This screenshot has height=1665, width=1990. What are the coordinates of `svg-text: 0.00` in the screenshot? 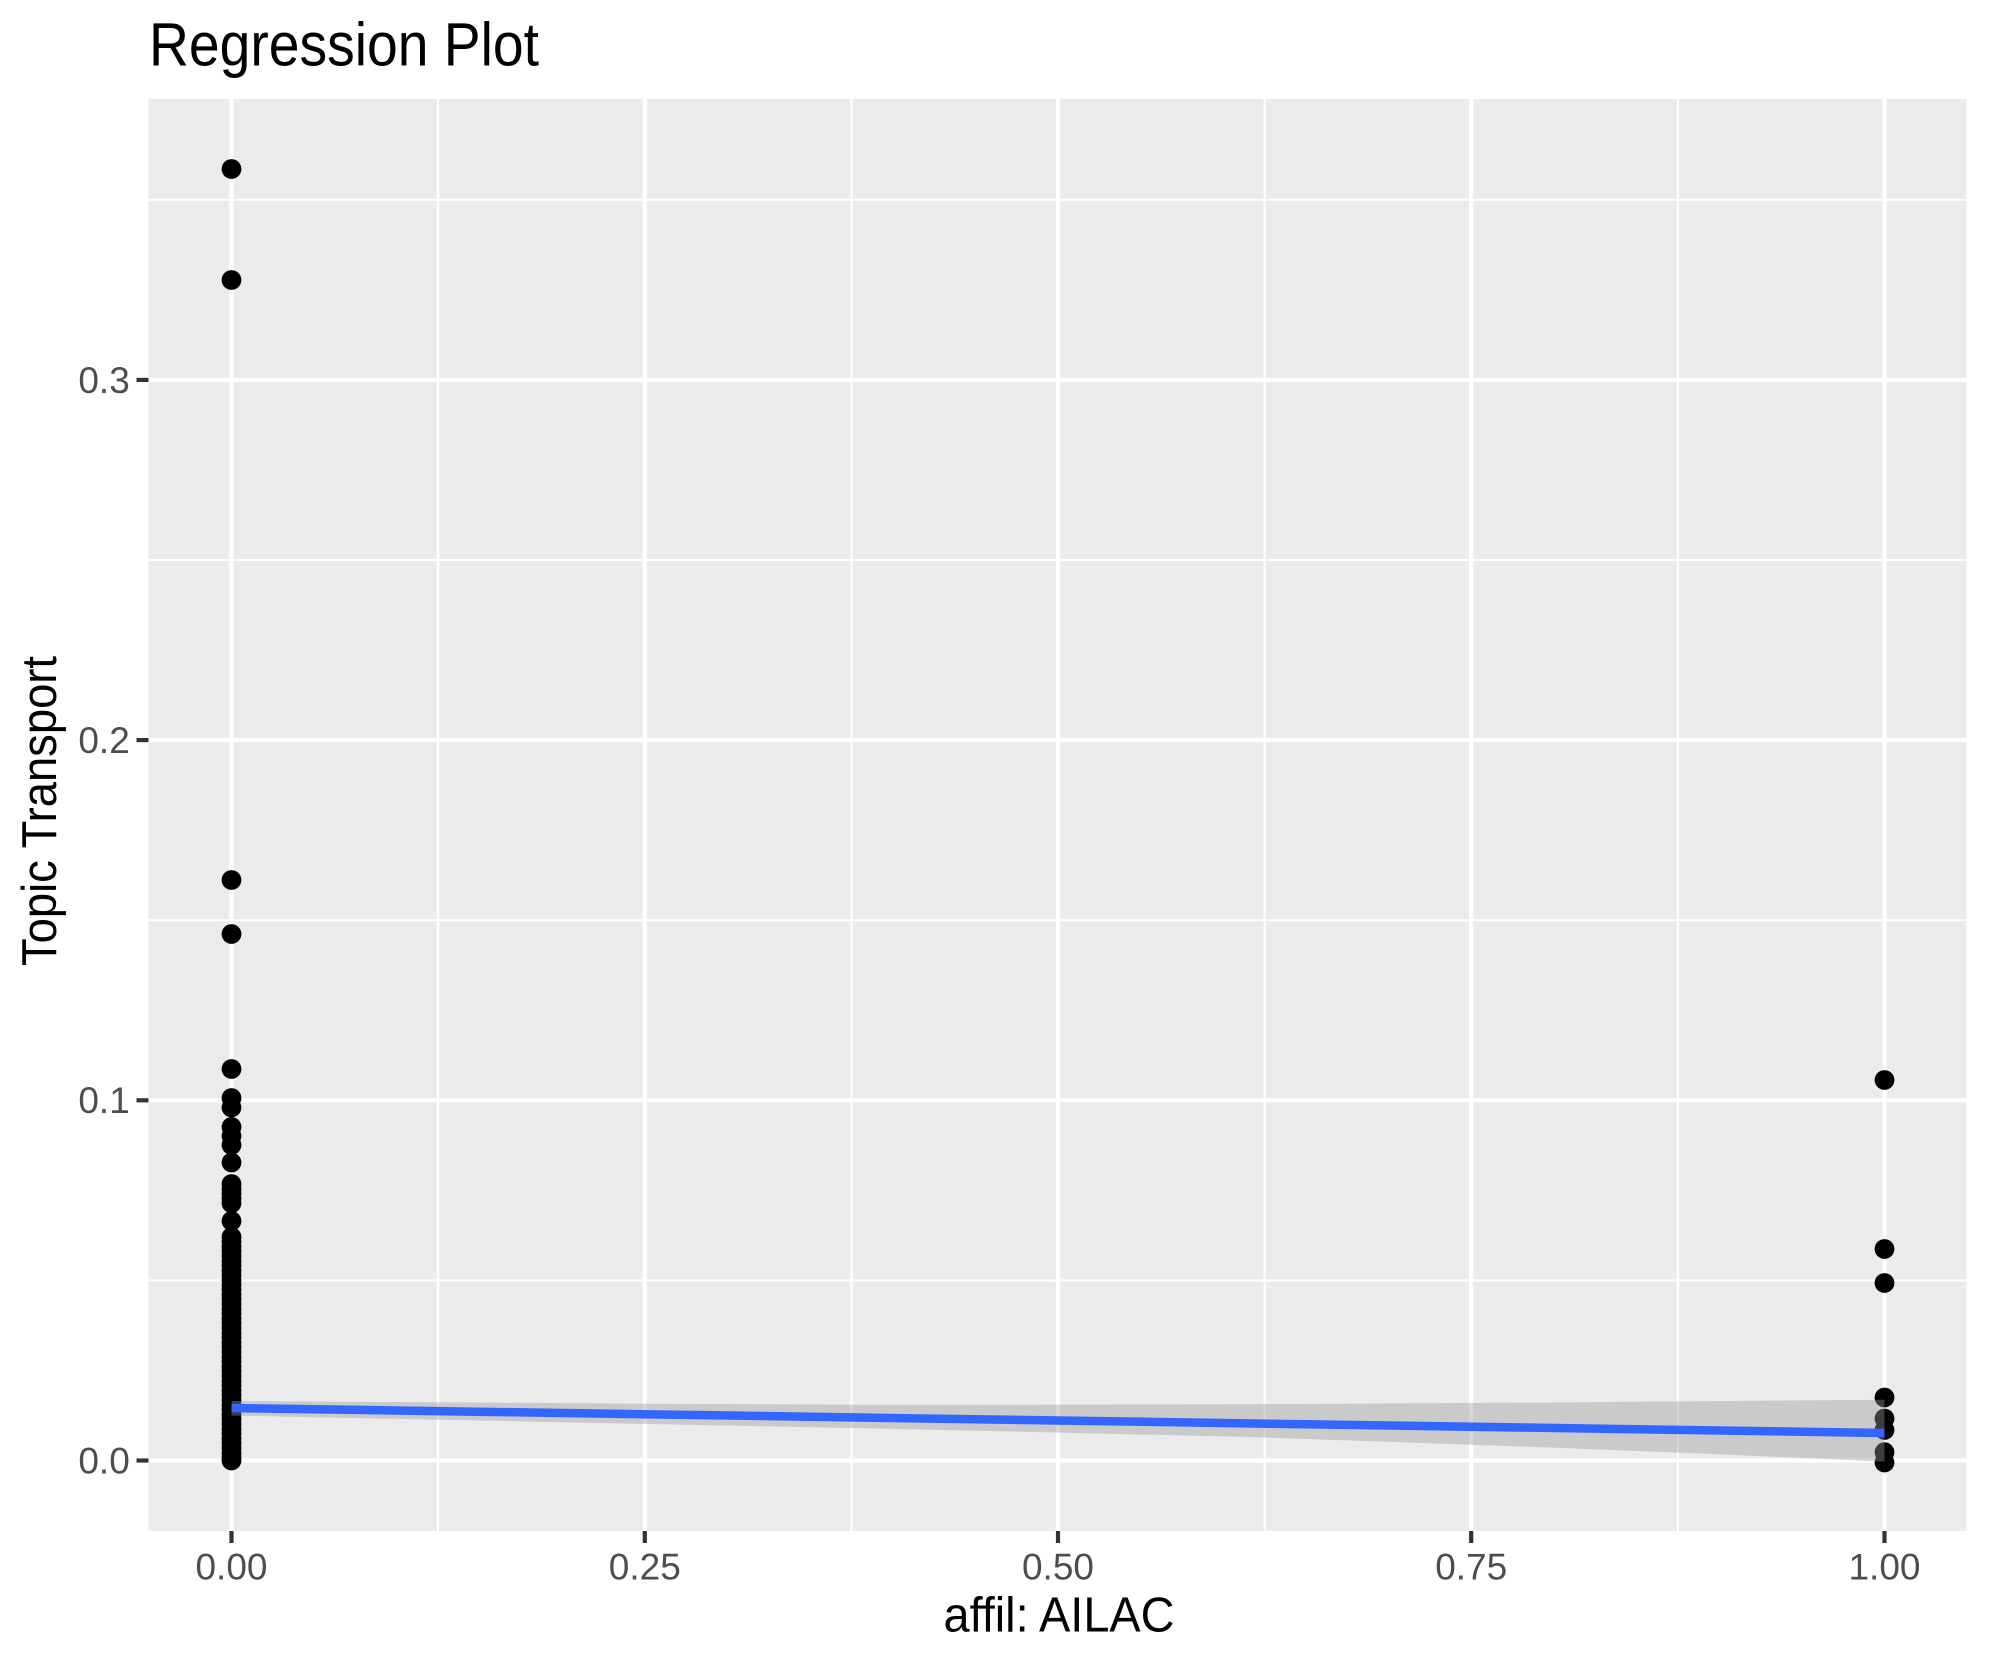 It's located at (231, 1567).